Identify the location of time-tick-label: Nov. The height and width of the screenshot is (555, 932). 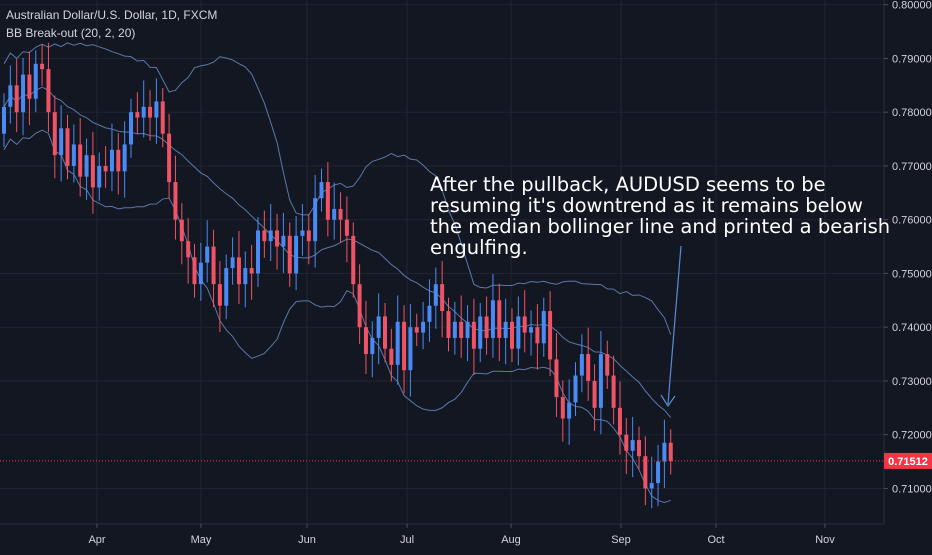
(825, 540).